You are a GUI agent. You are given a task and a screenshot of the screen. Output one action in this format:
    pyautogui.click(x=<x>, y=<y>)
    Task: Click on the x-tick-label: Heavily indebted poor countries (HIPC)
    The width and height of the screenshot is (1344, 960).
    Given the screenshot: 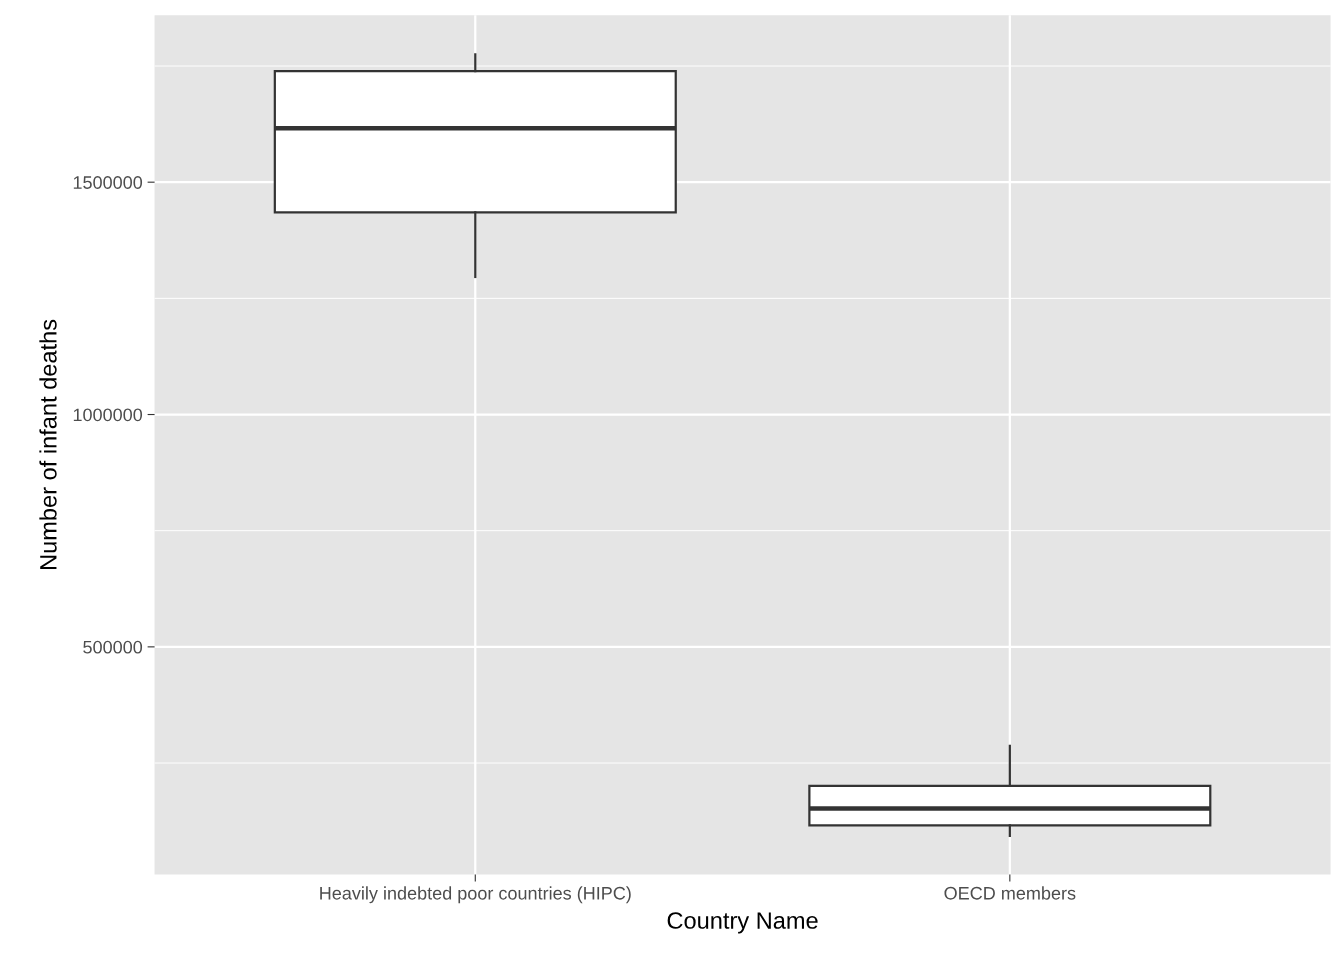 What is the action you would take?
    pyautogui.click(x=475, y=895)
    